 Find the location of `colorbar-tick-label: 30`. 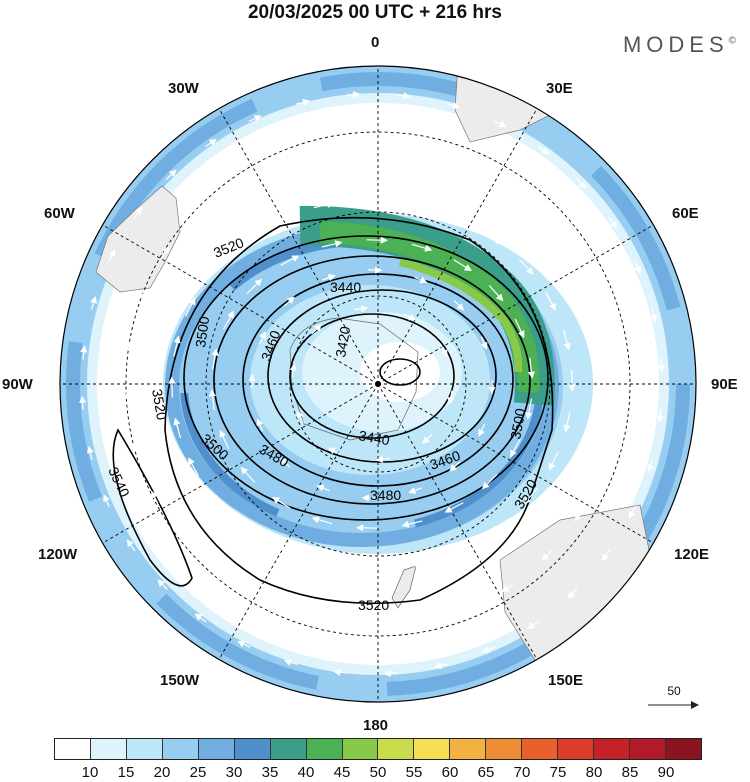

colorbar-tick-label: 30 is located at coordinates (234, 772).